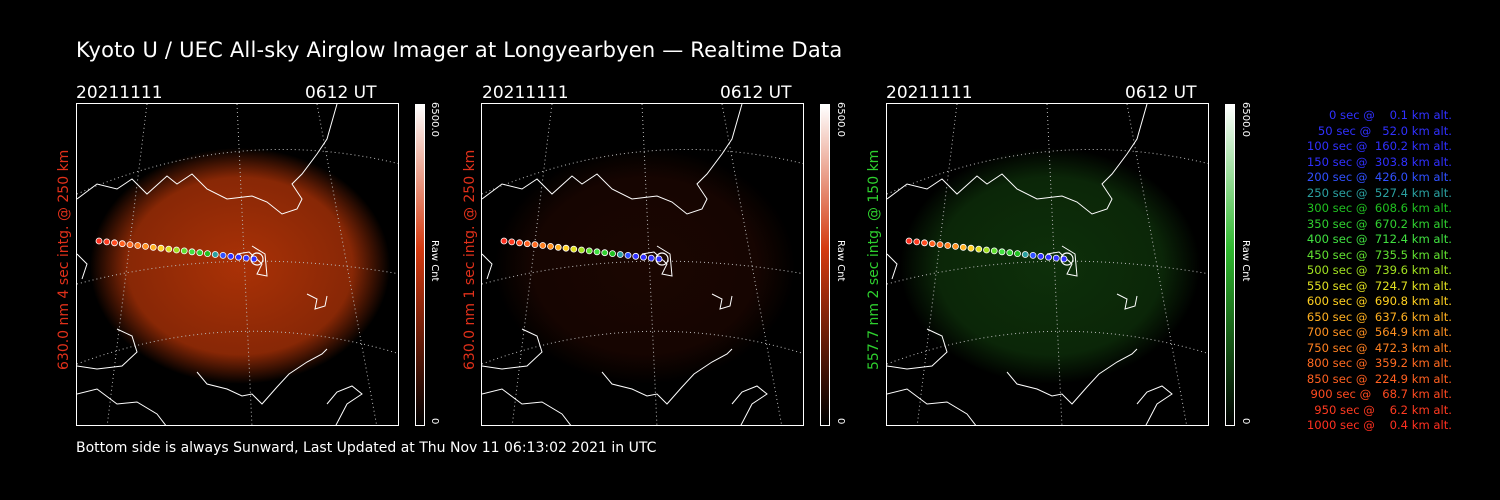 Image resolution: width=1500 pixels, height=500 pixels. What do you see at coordinates (470, 259) in the screenshot?
I see `panel-2-label: 630.0 nm 1 sec intg. @ 250 km` at bounding box center [470, 259].